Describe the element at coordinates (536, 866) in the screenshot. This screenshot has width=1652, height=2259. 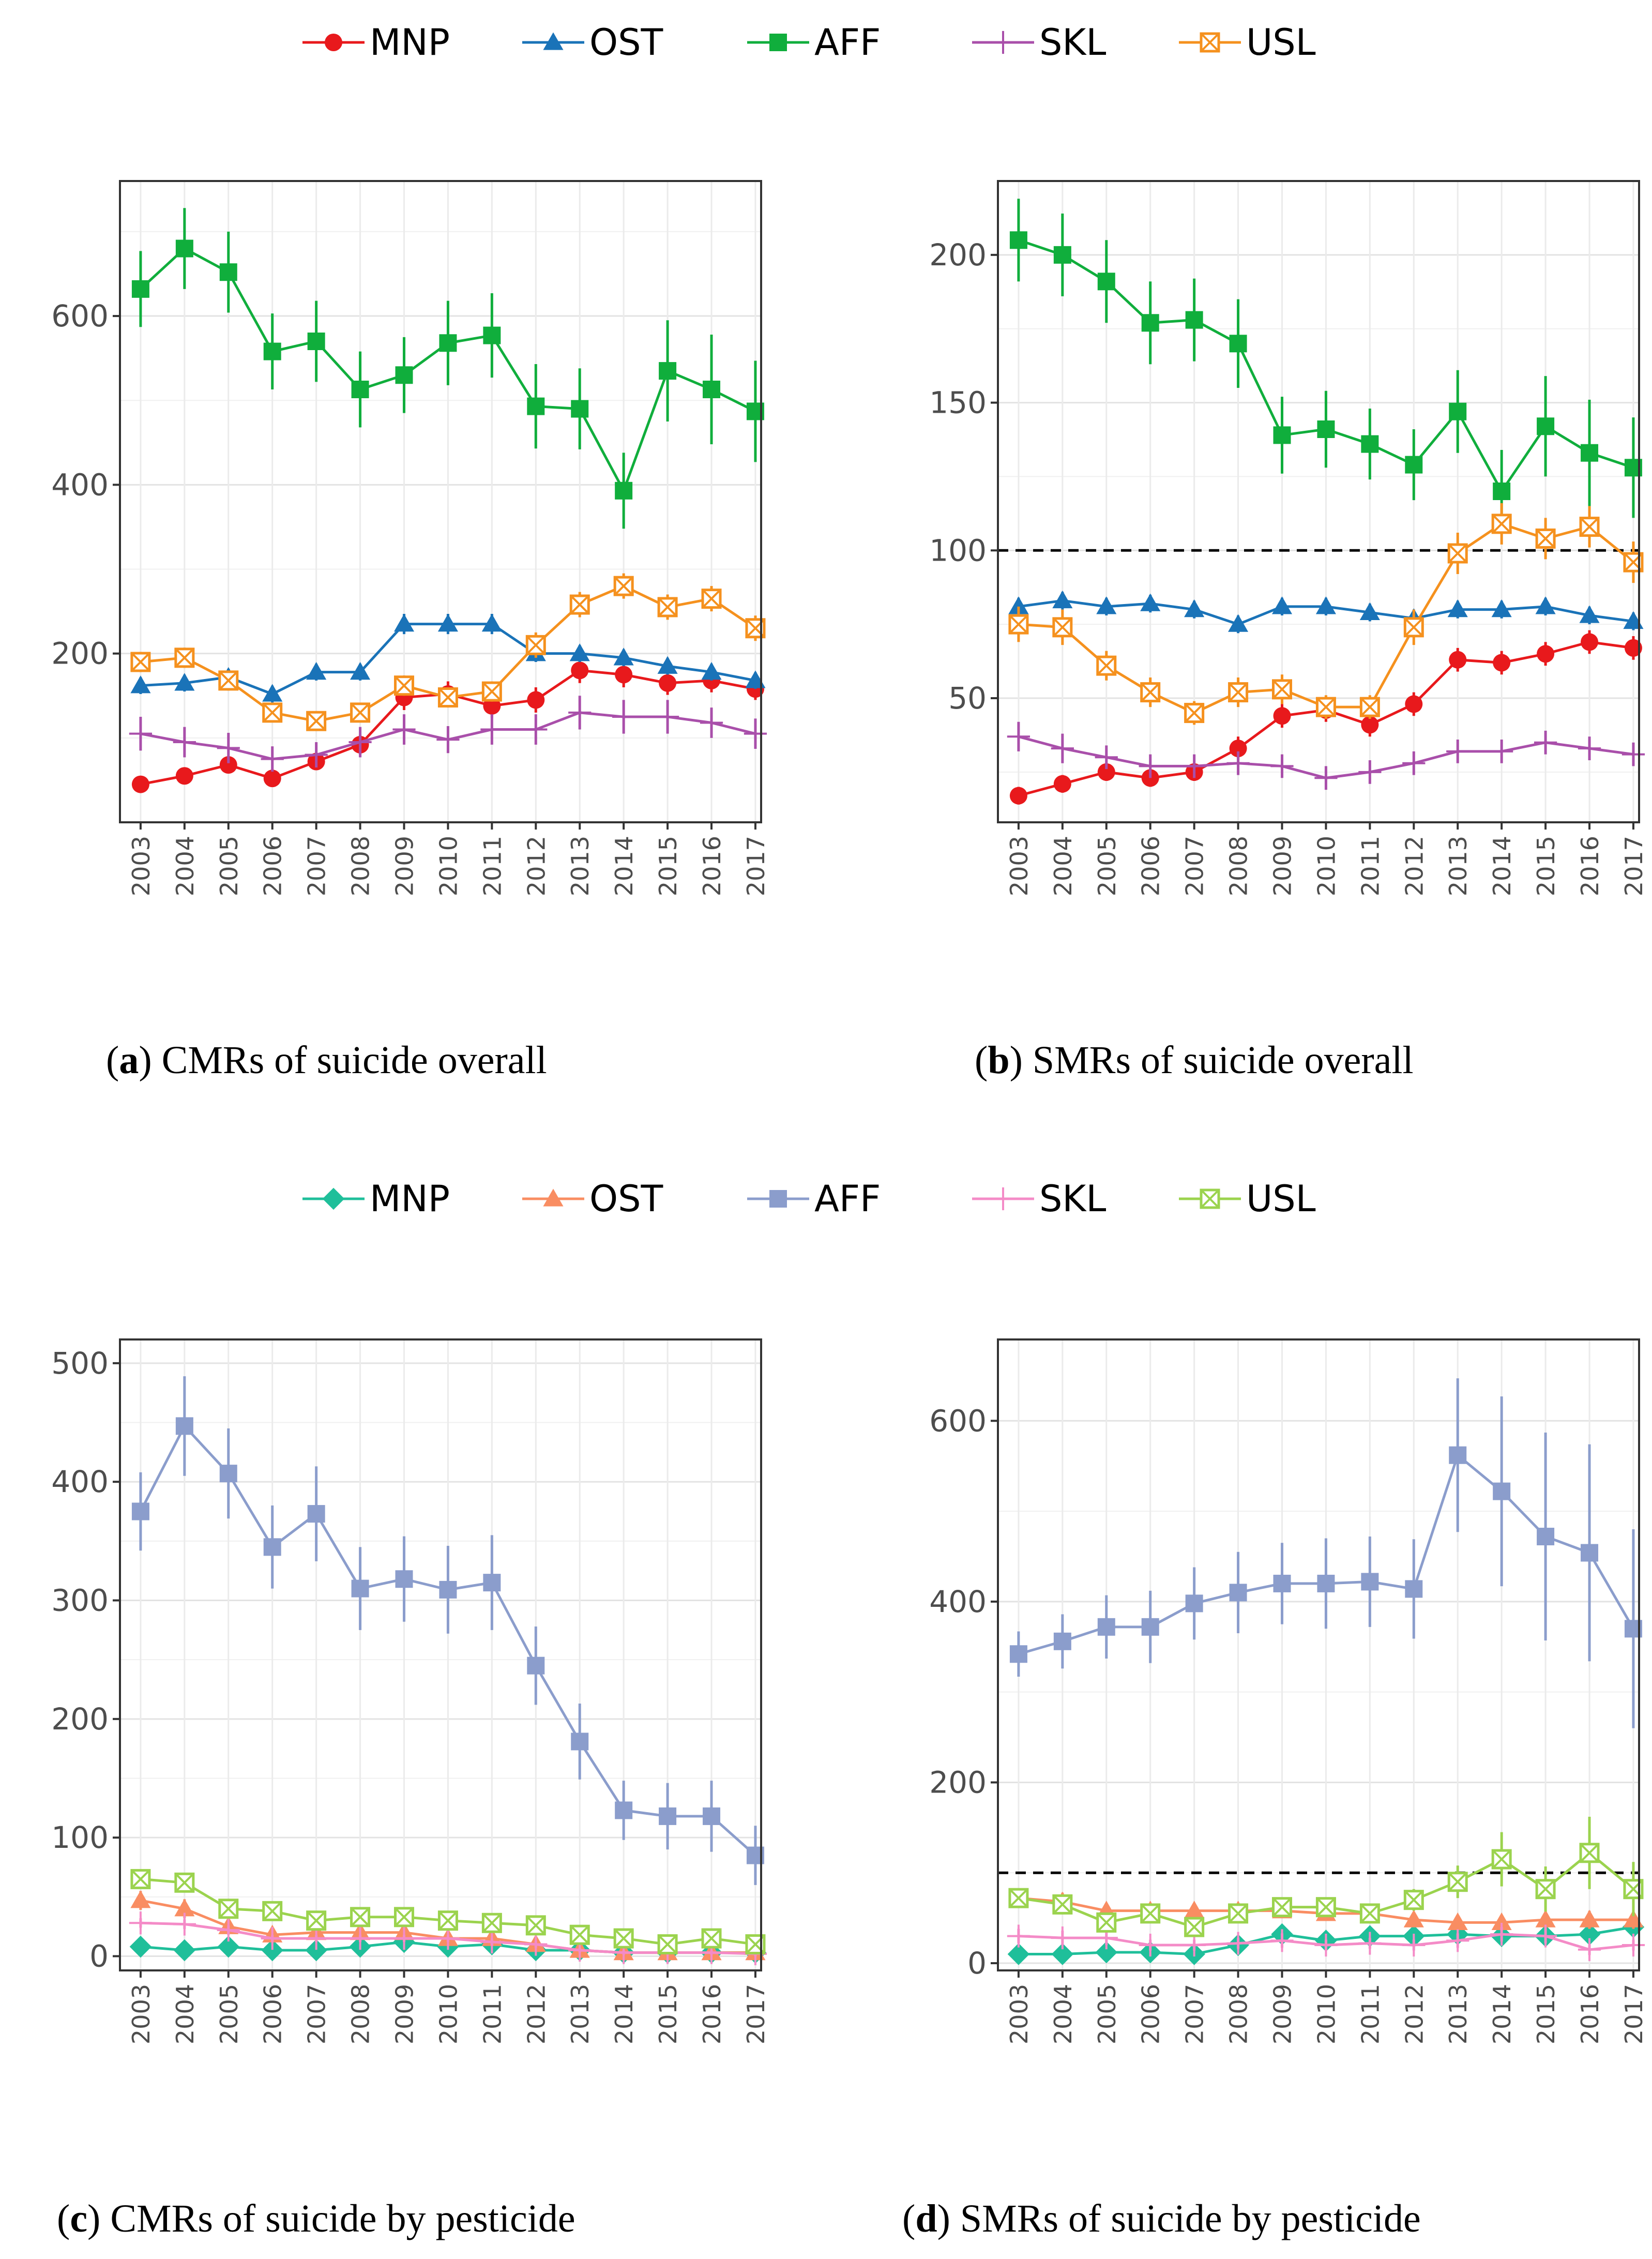
I see `x-tick-label: 2012` at that location.